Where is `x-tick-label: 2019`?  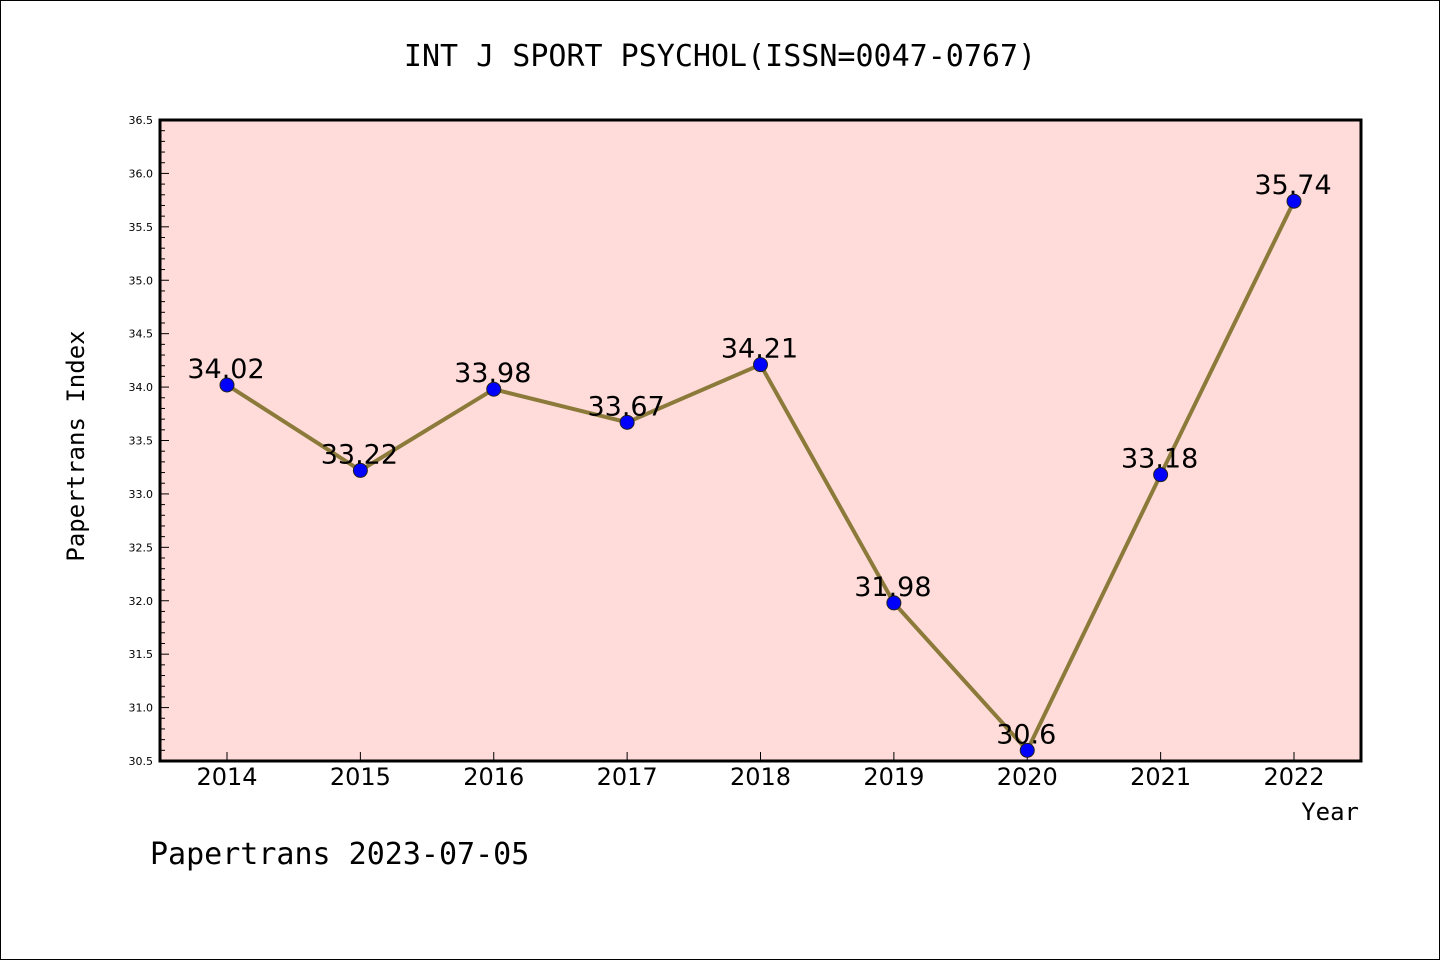 x-tick-label: 2019 is located at coordinates (893, 777).